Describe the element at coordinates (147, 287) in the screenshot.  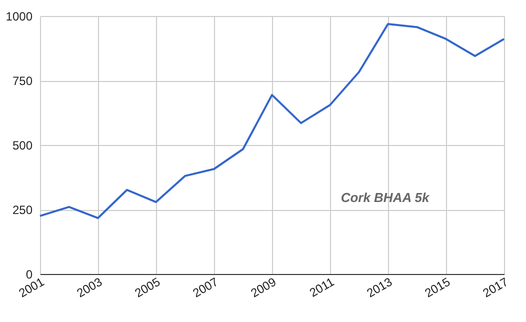
I see `x-tick-label: 2005` at that location.